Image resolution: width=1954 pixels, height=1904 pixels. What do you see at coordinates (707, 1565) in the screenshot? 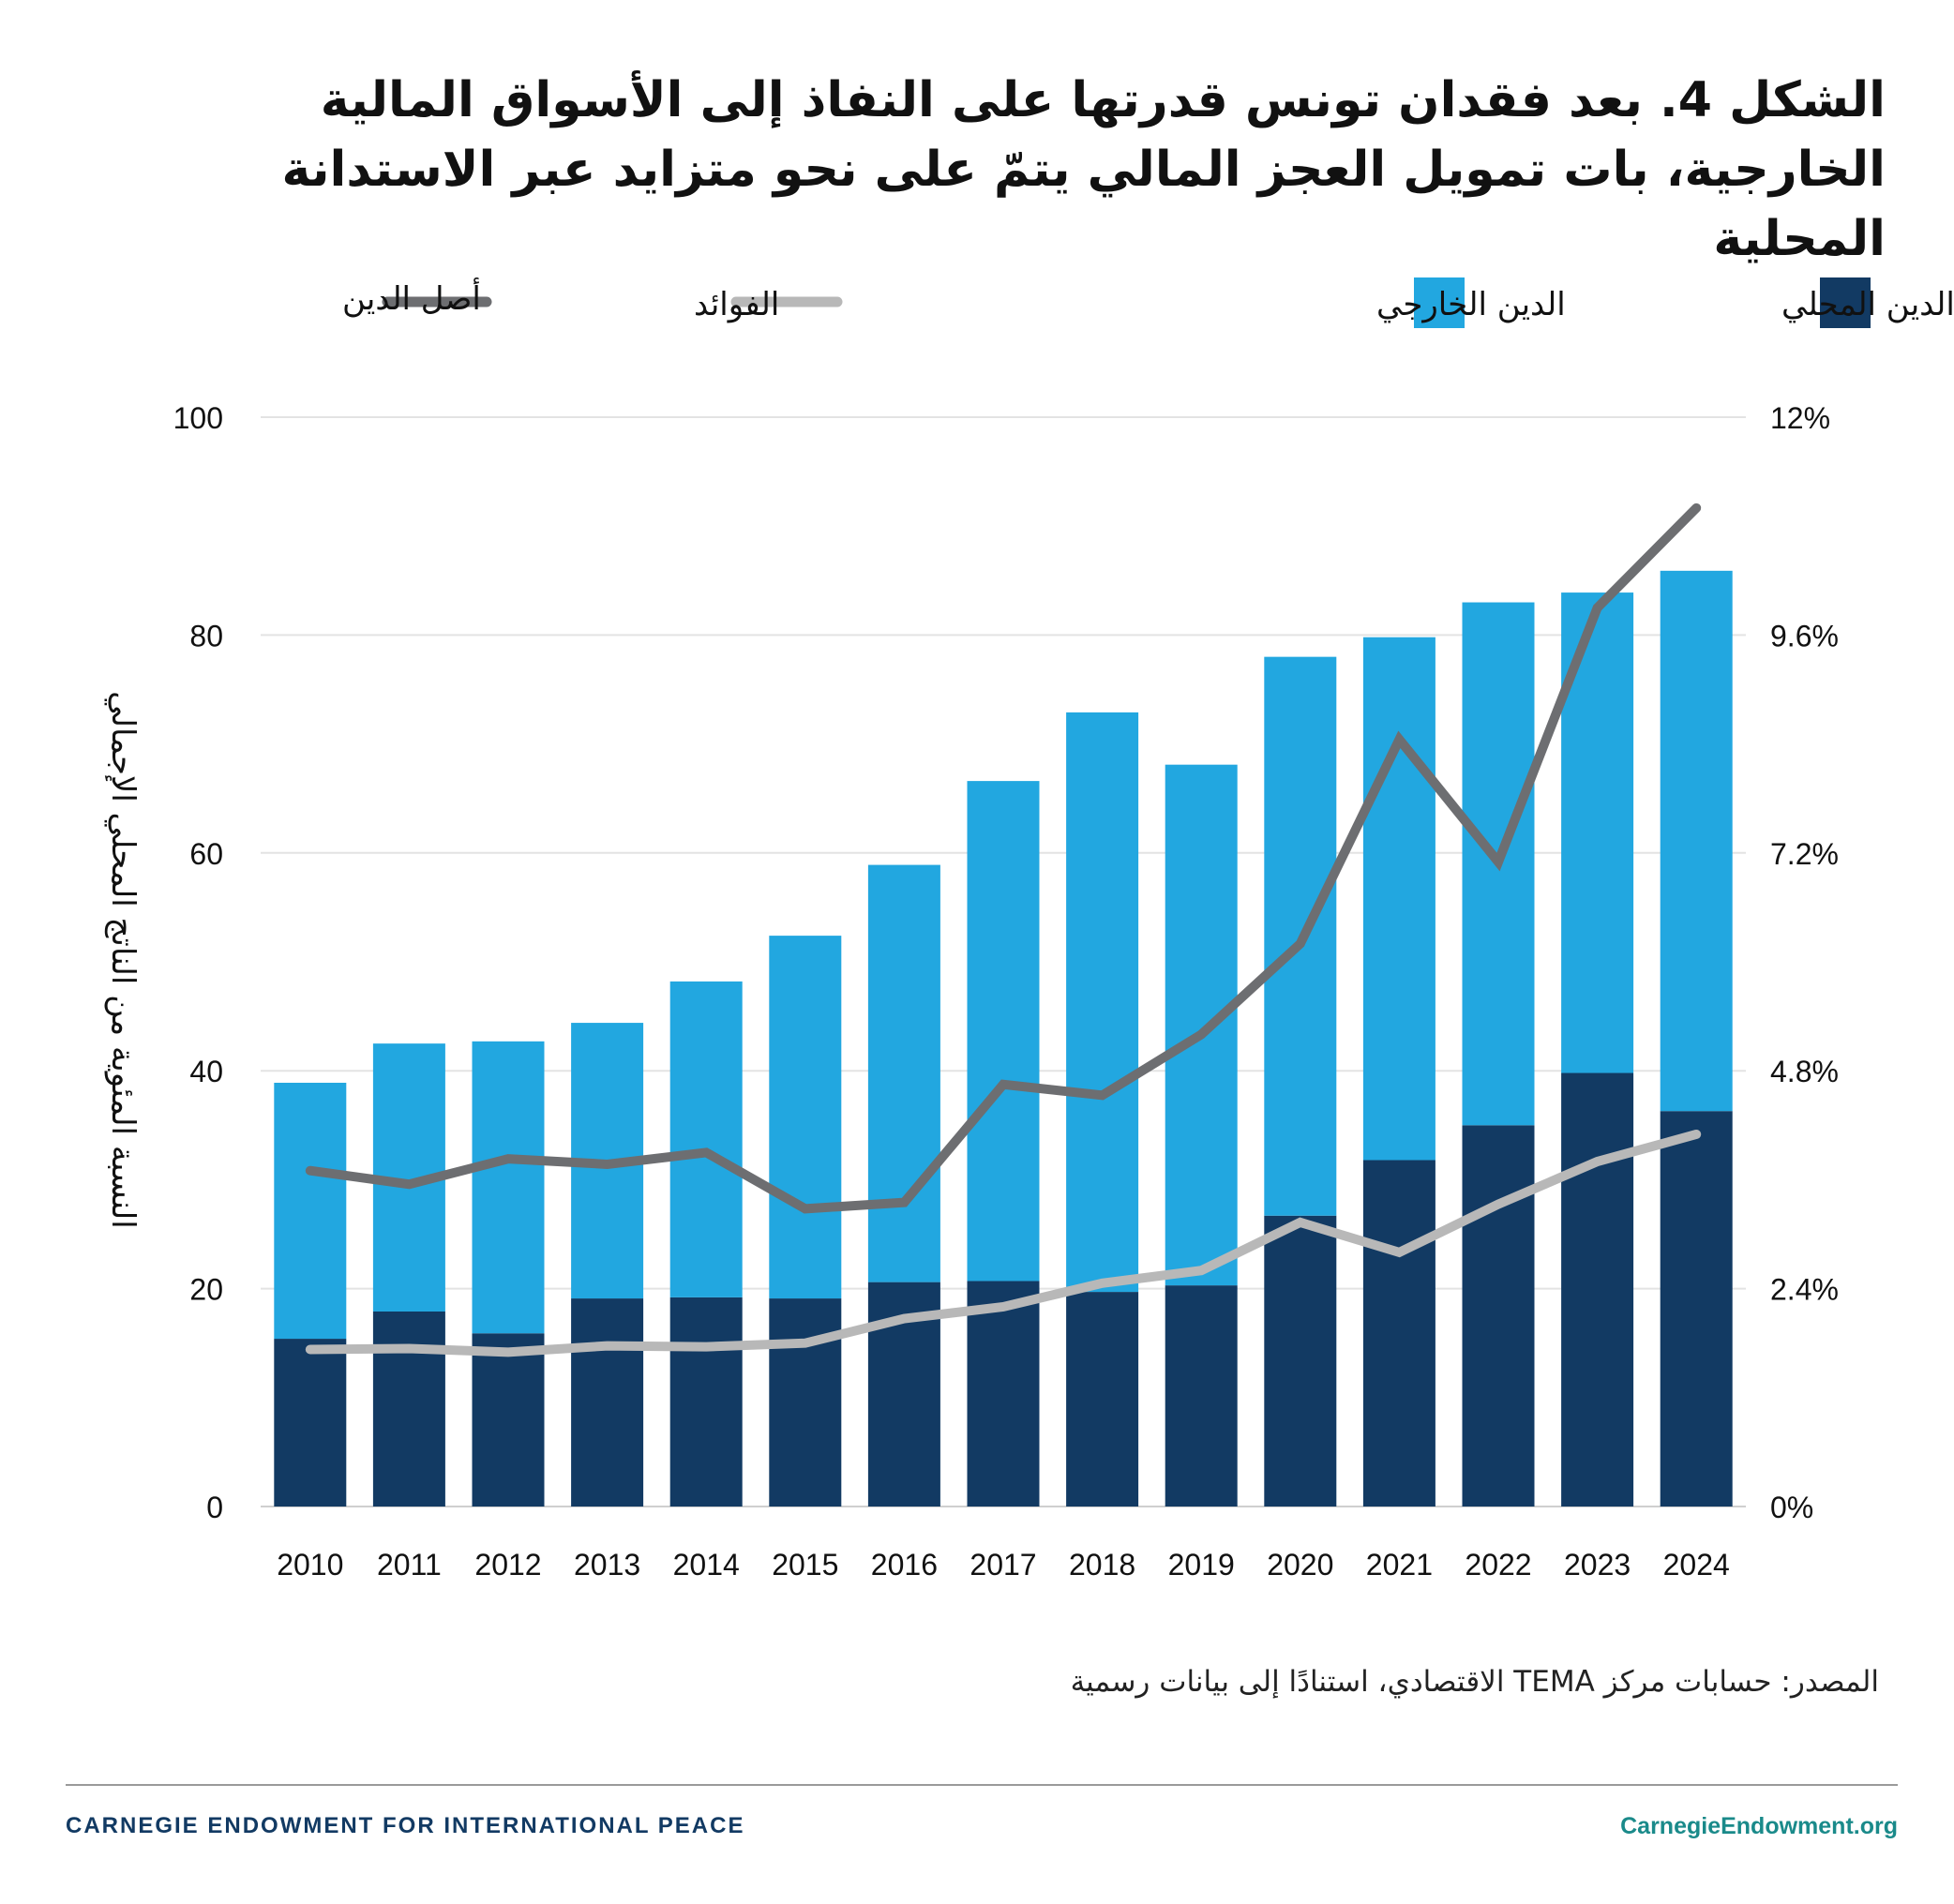
I see `x-tick-label: 2014` at bounding box center [707, 1565].